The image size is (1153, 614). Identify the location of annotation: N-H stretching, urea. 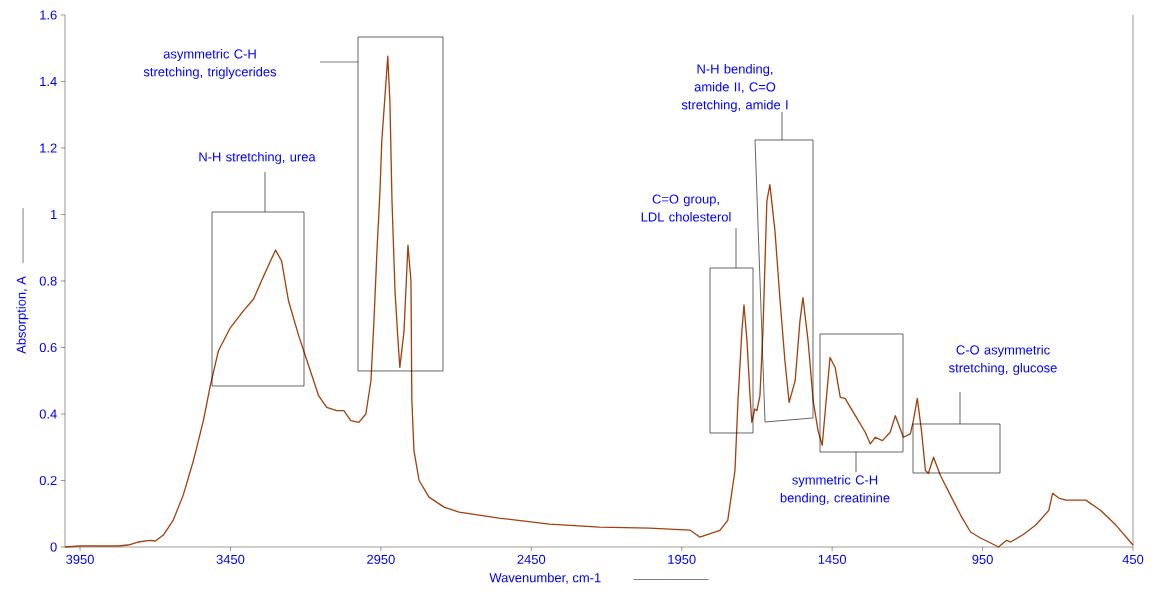
(257, 158).